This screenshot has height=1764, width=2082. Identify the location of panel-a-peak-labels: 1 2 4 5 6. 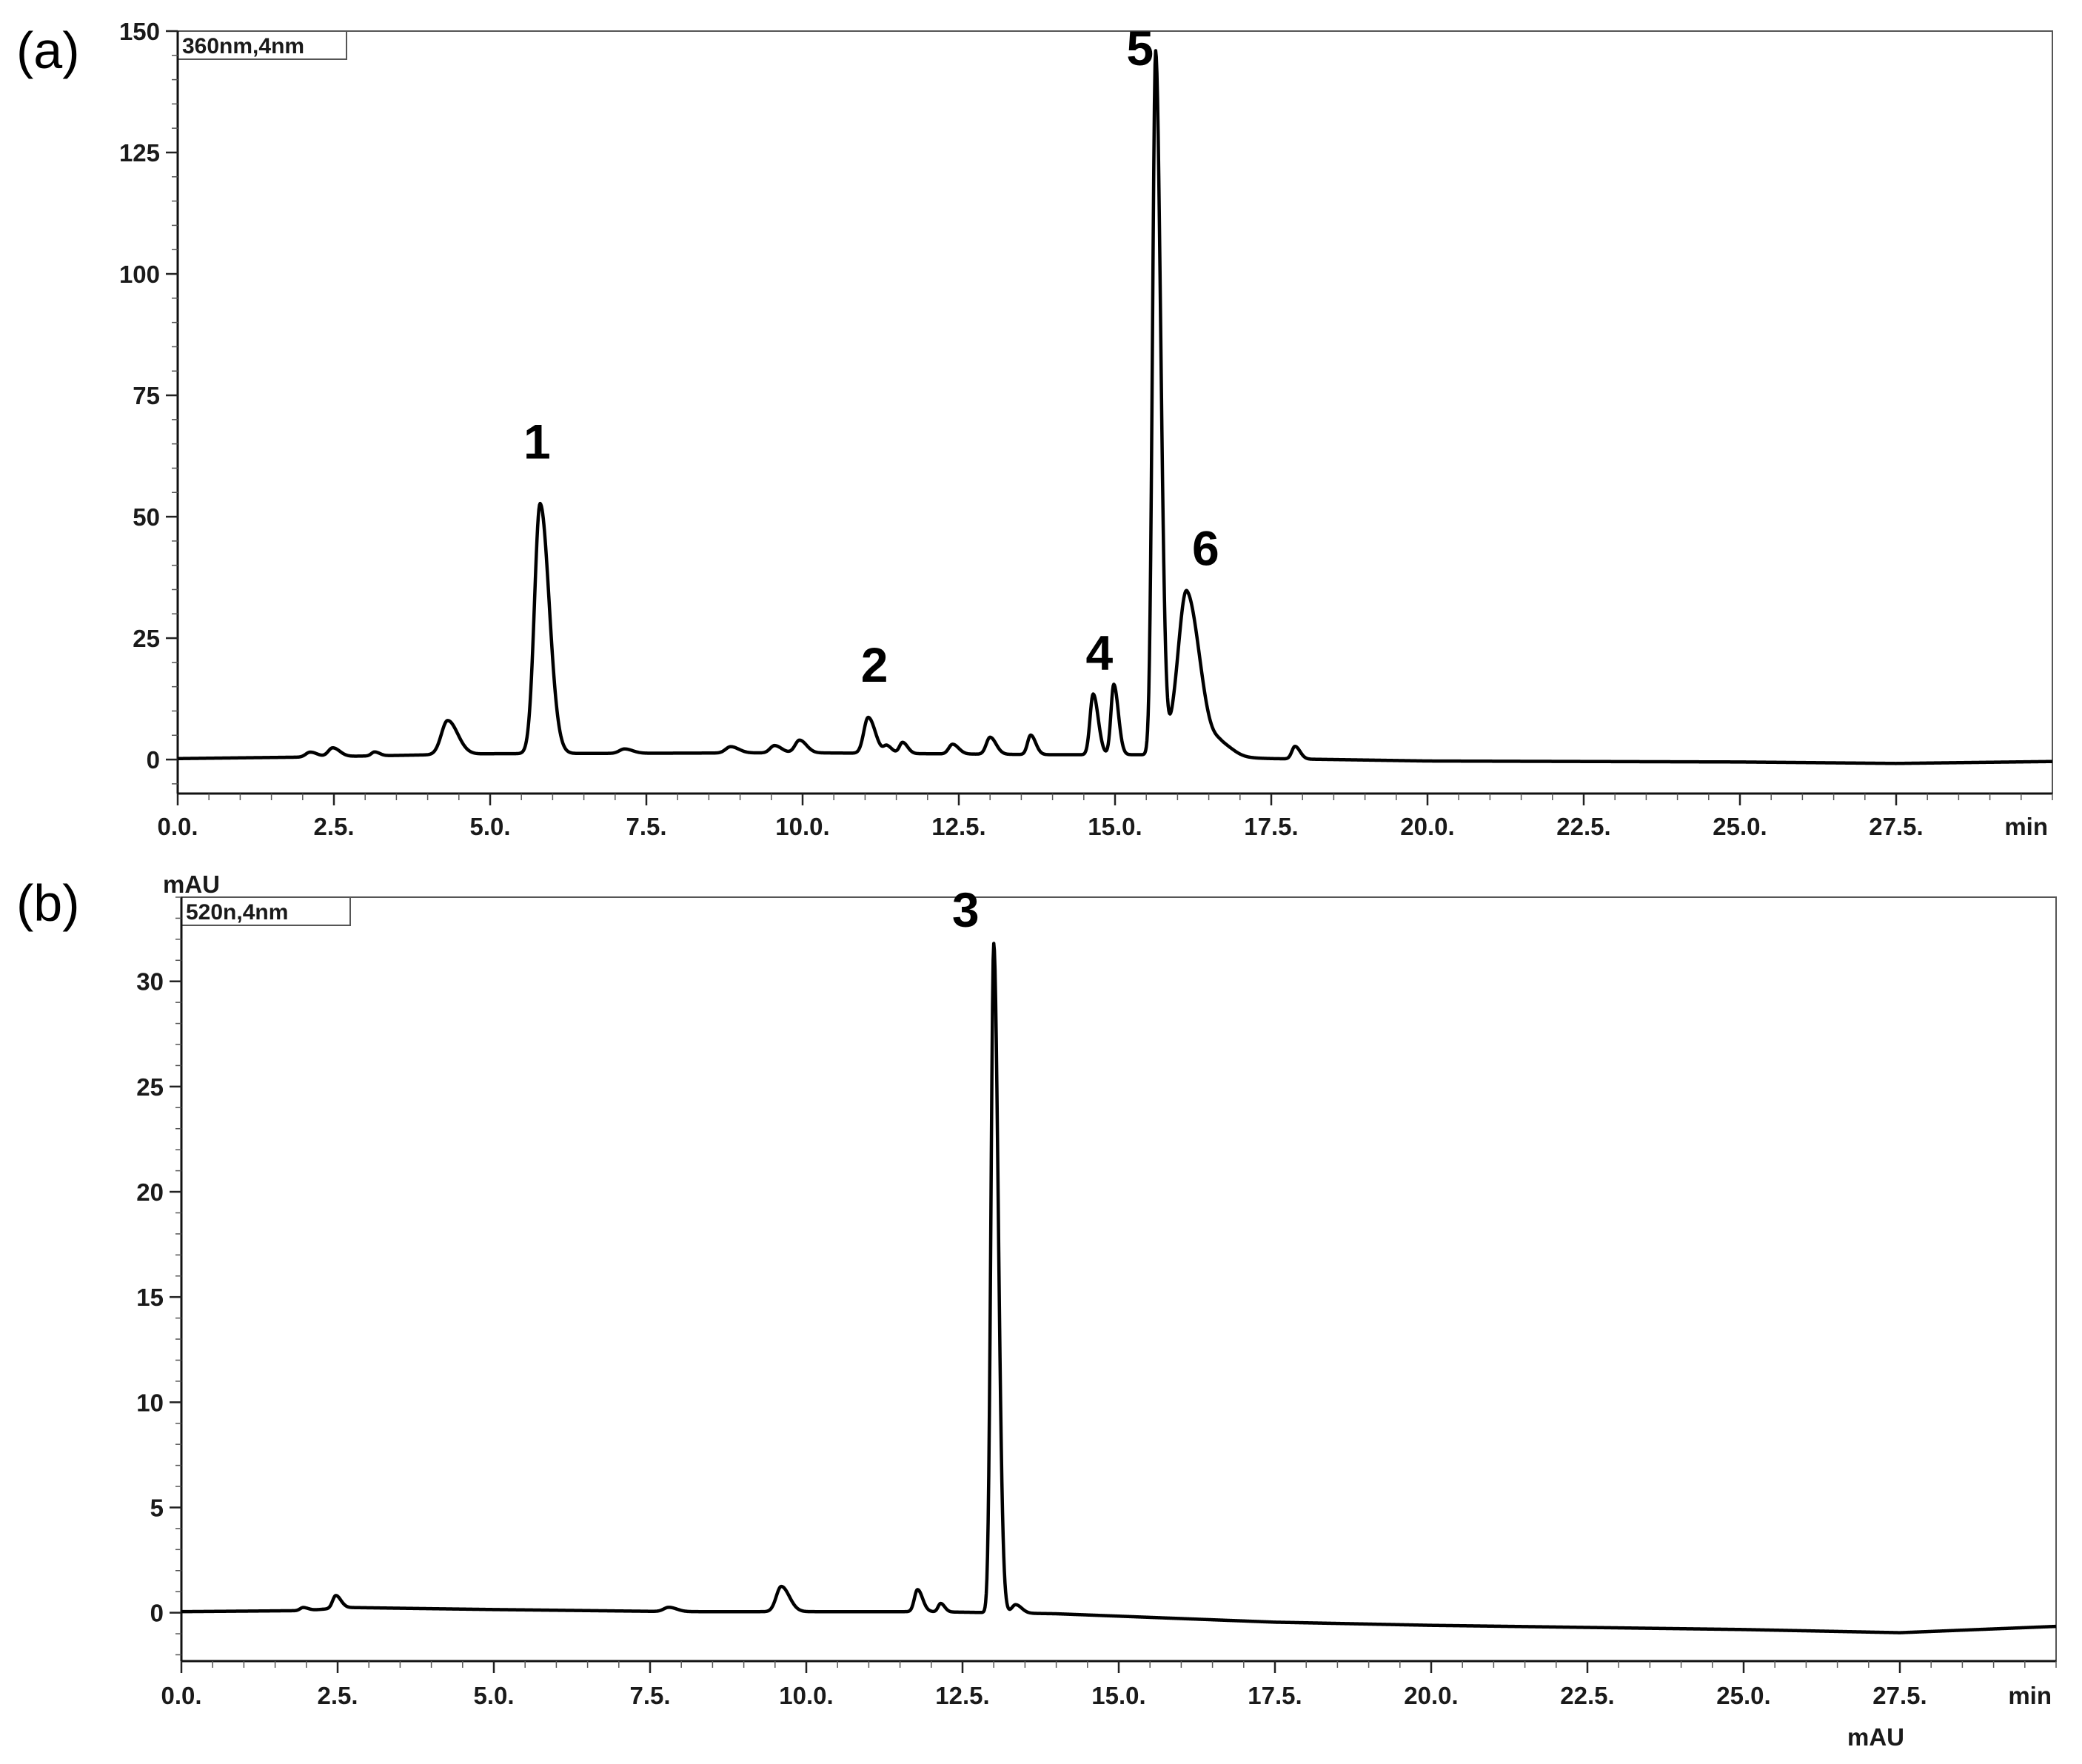
(871, 356).